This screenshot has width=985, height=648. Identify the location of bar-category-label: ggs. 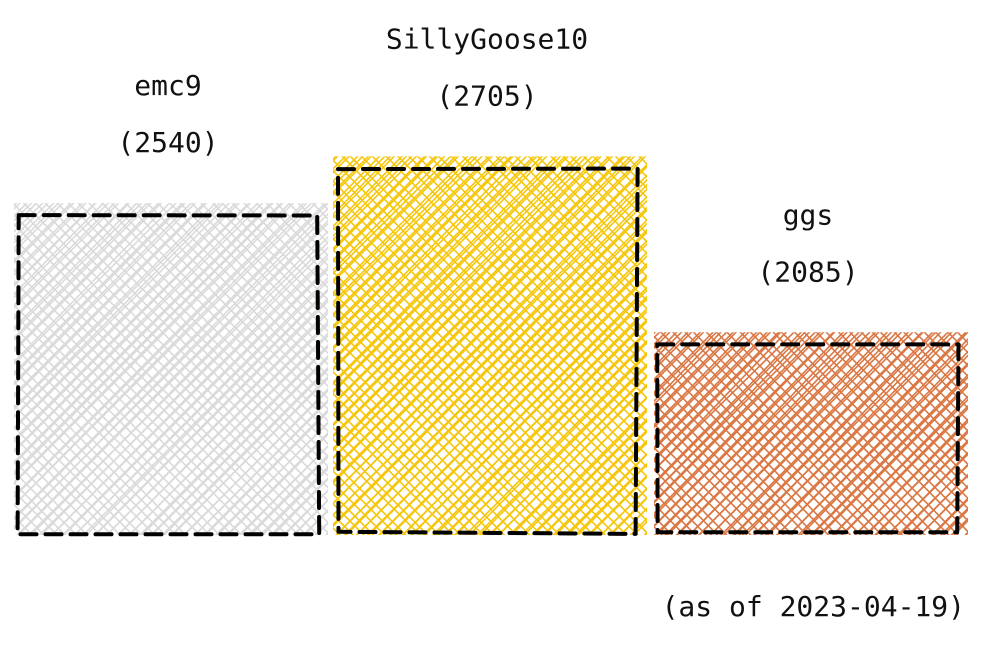
(808, 214).